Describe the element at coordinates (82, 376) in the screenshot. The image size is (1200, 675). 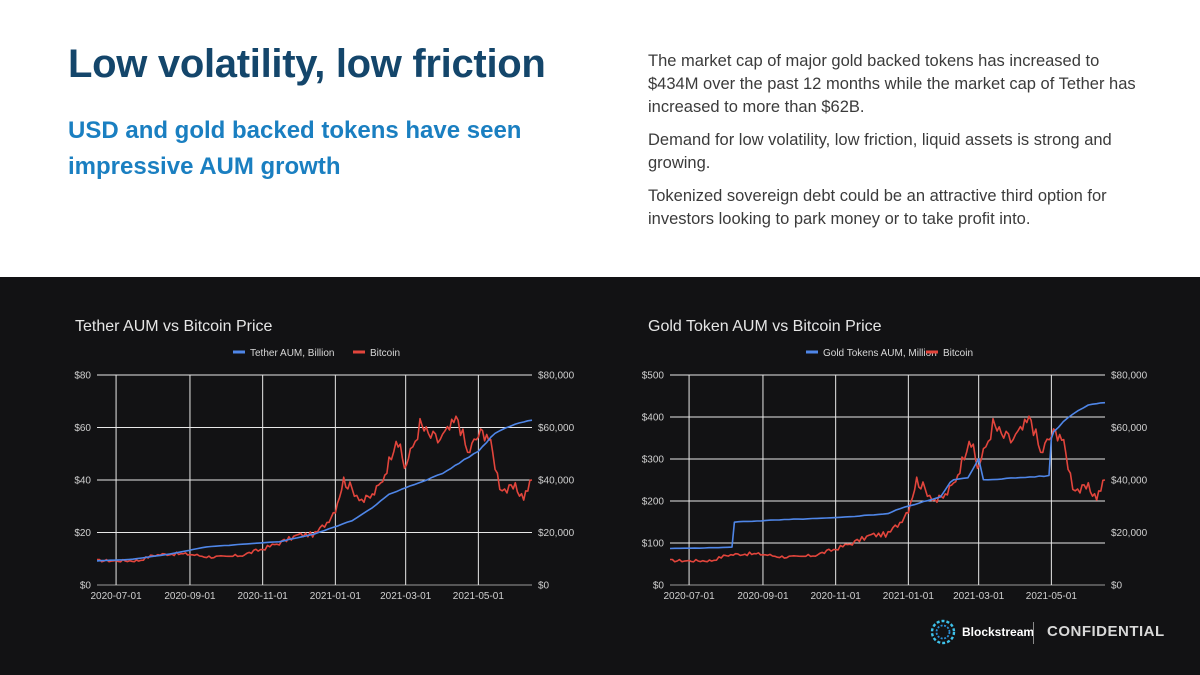
I see `left-axis-tick: $80` at that location.